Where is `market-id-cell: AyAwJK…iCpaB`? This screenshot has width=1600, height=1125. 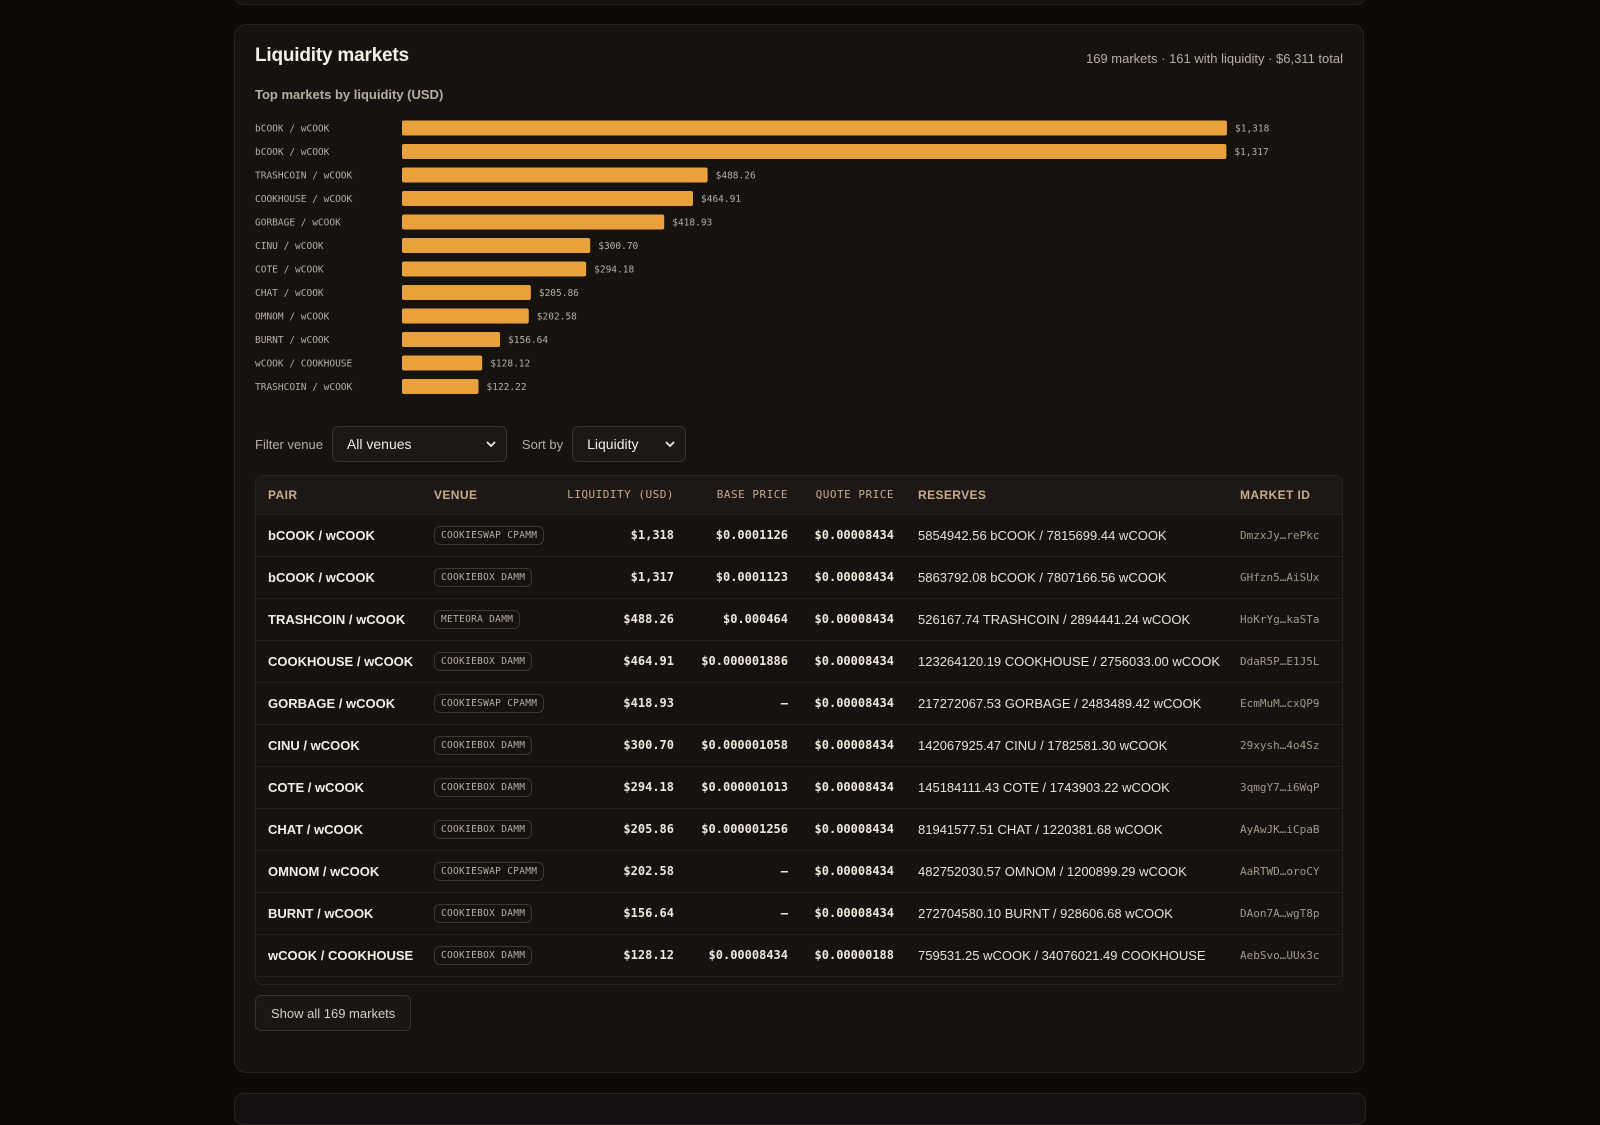
market-id-cell: AyAwJK…iCpaB is located at coordinates (1285, 829).